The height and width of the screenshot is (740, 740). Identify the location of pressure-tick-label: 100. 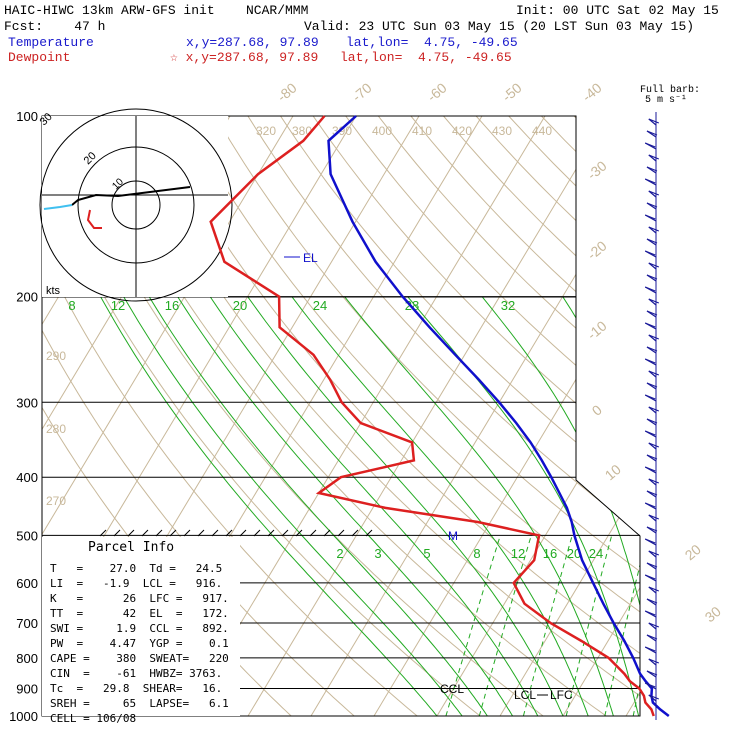
(27, 116).